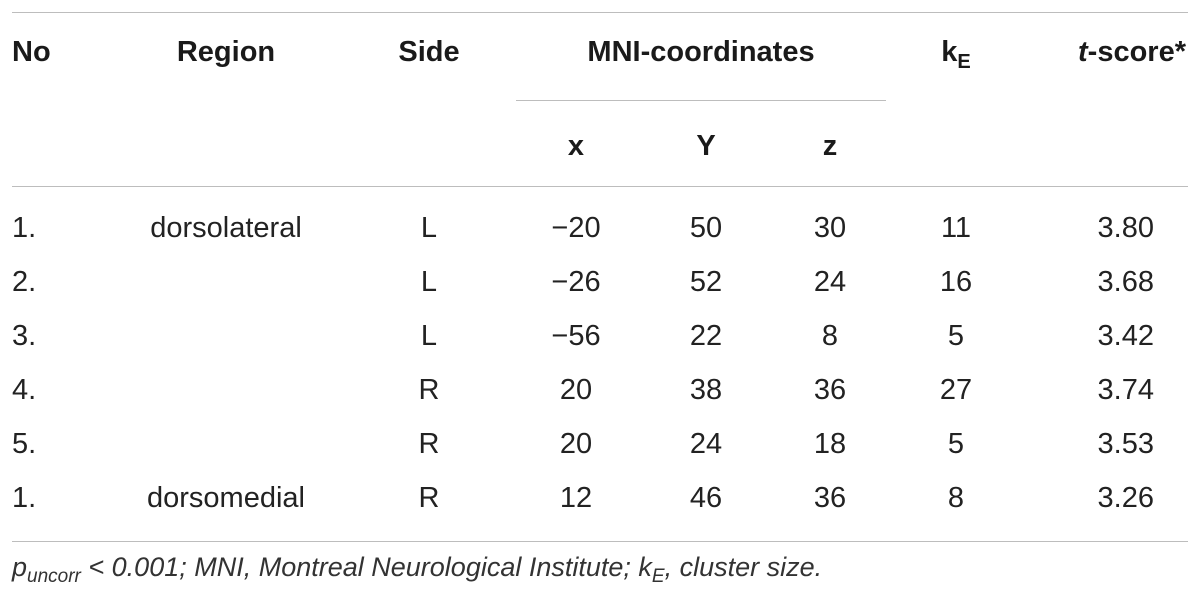 The height and width of the screenshot is (601, 1200). I want to click on cell-k: 16, so click(956, 282).